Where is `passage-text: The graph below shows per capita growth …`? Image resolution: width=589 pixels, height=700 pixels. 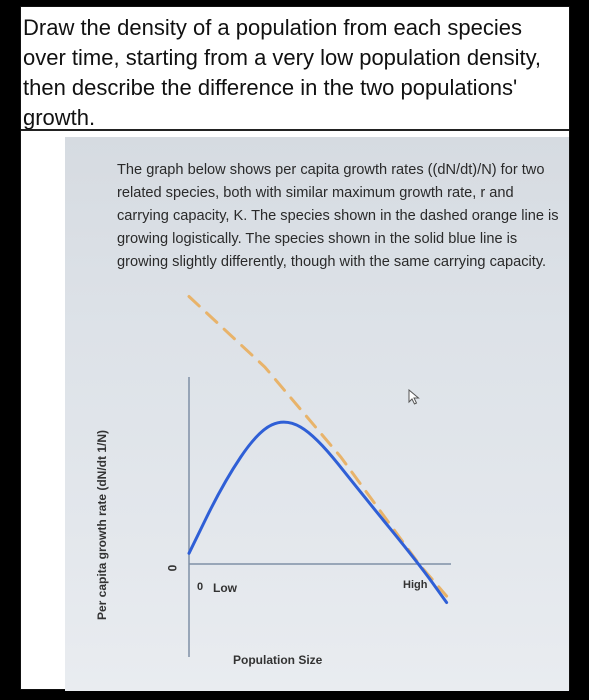 passage-text: The graph below shows per capita growth … is located at coordinates (338, 216).